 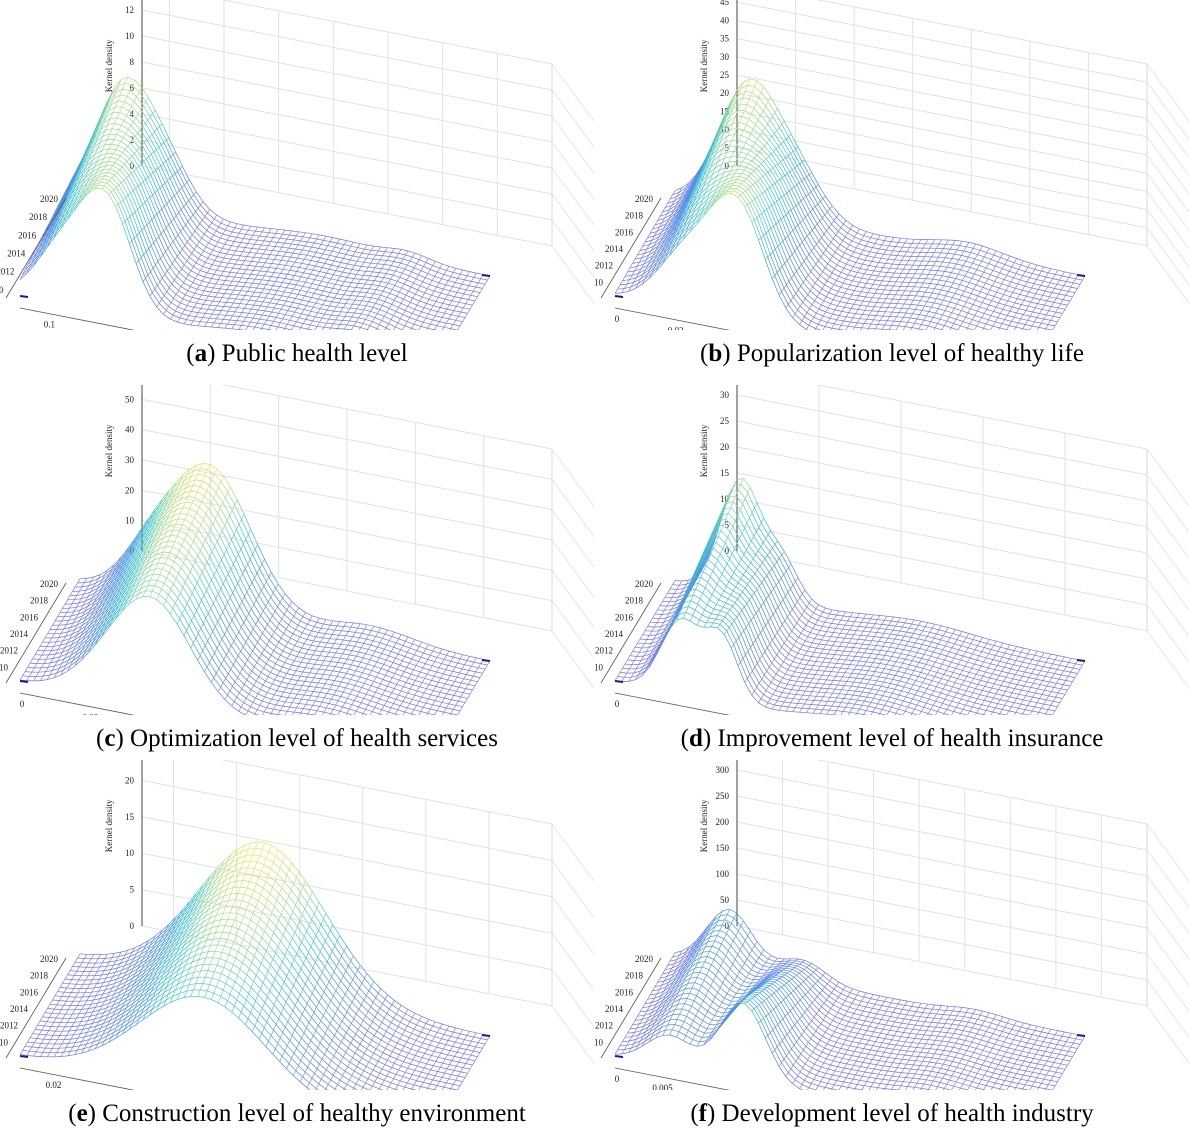 What do you see at coordinates (942, 97) in the screenshot?
I see `zgrid-line` at bounding box center [942, 97].